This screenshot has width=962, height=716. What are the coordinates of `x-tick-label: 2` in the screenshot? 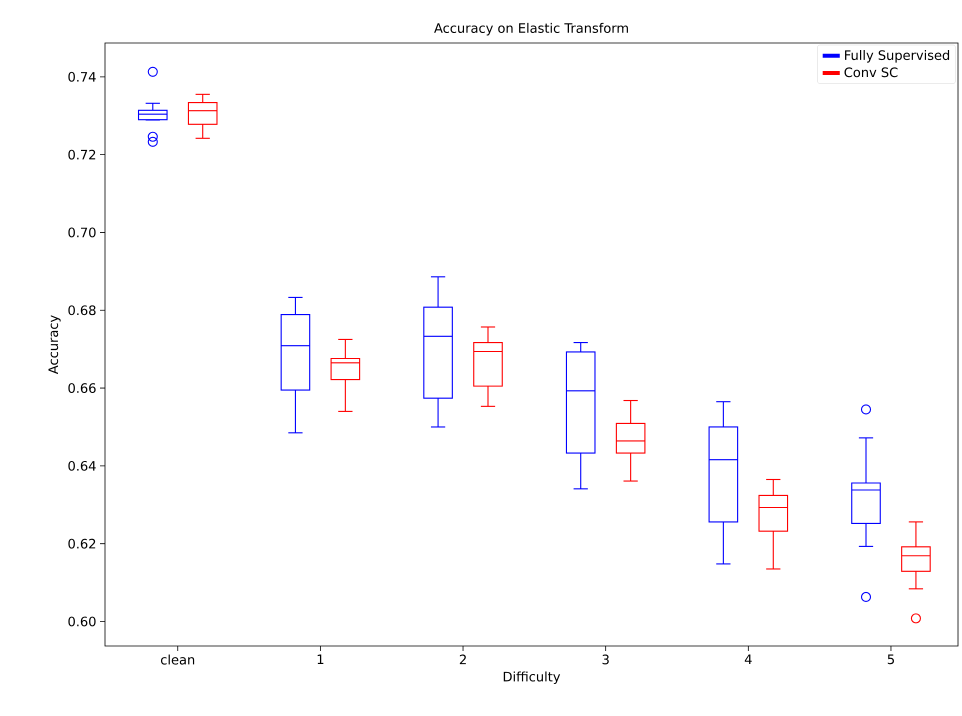 It's located at (463, 659).